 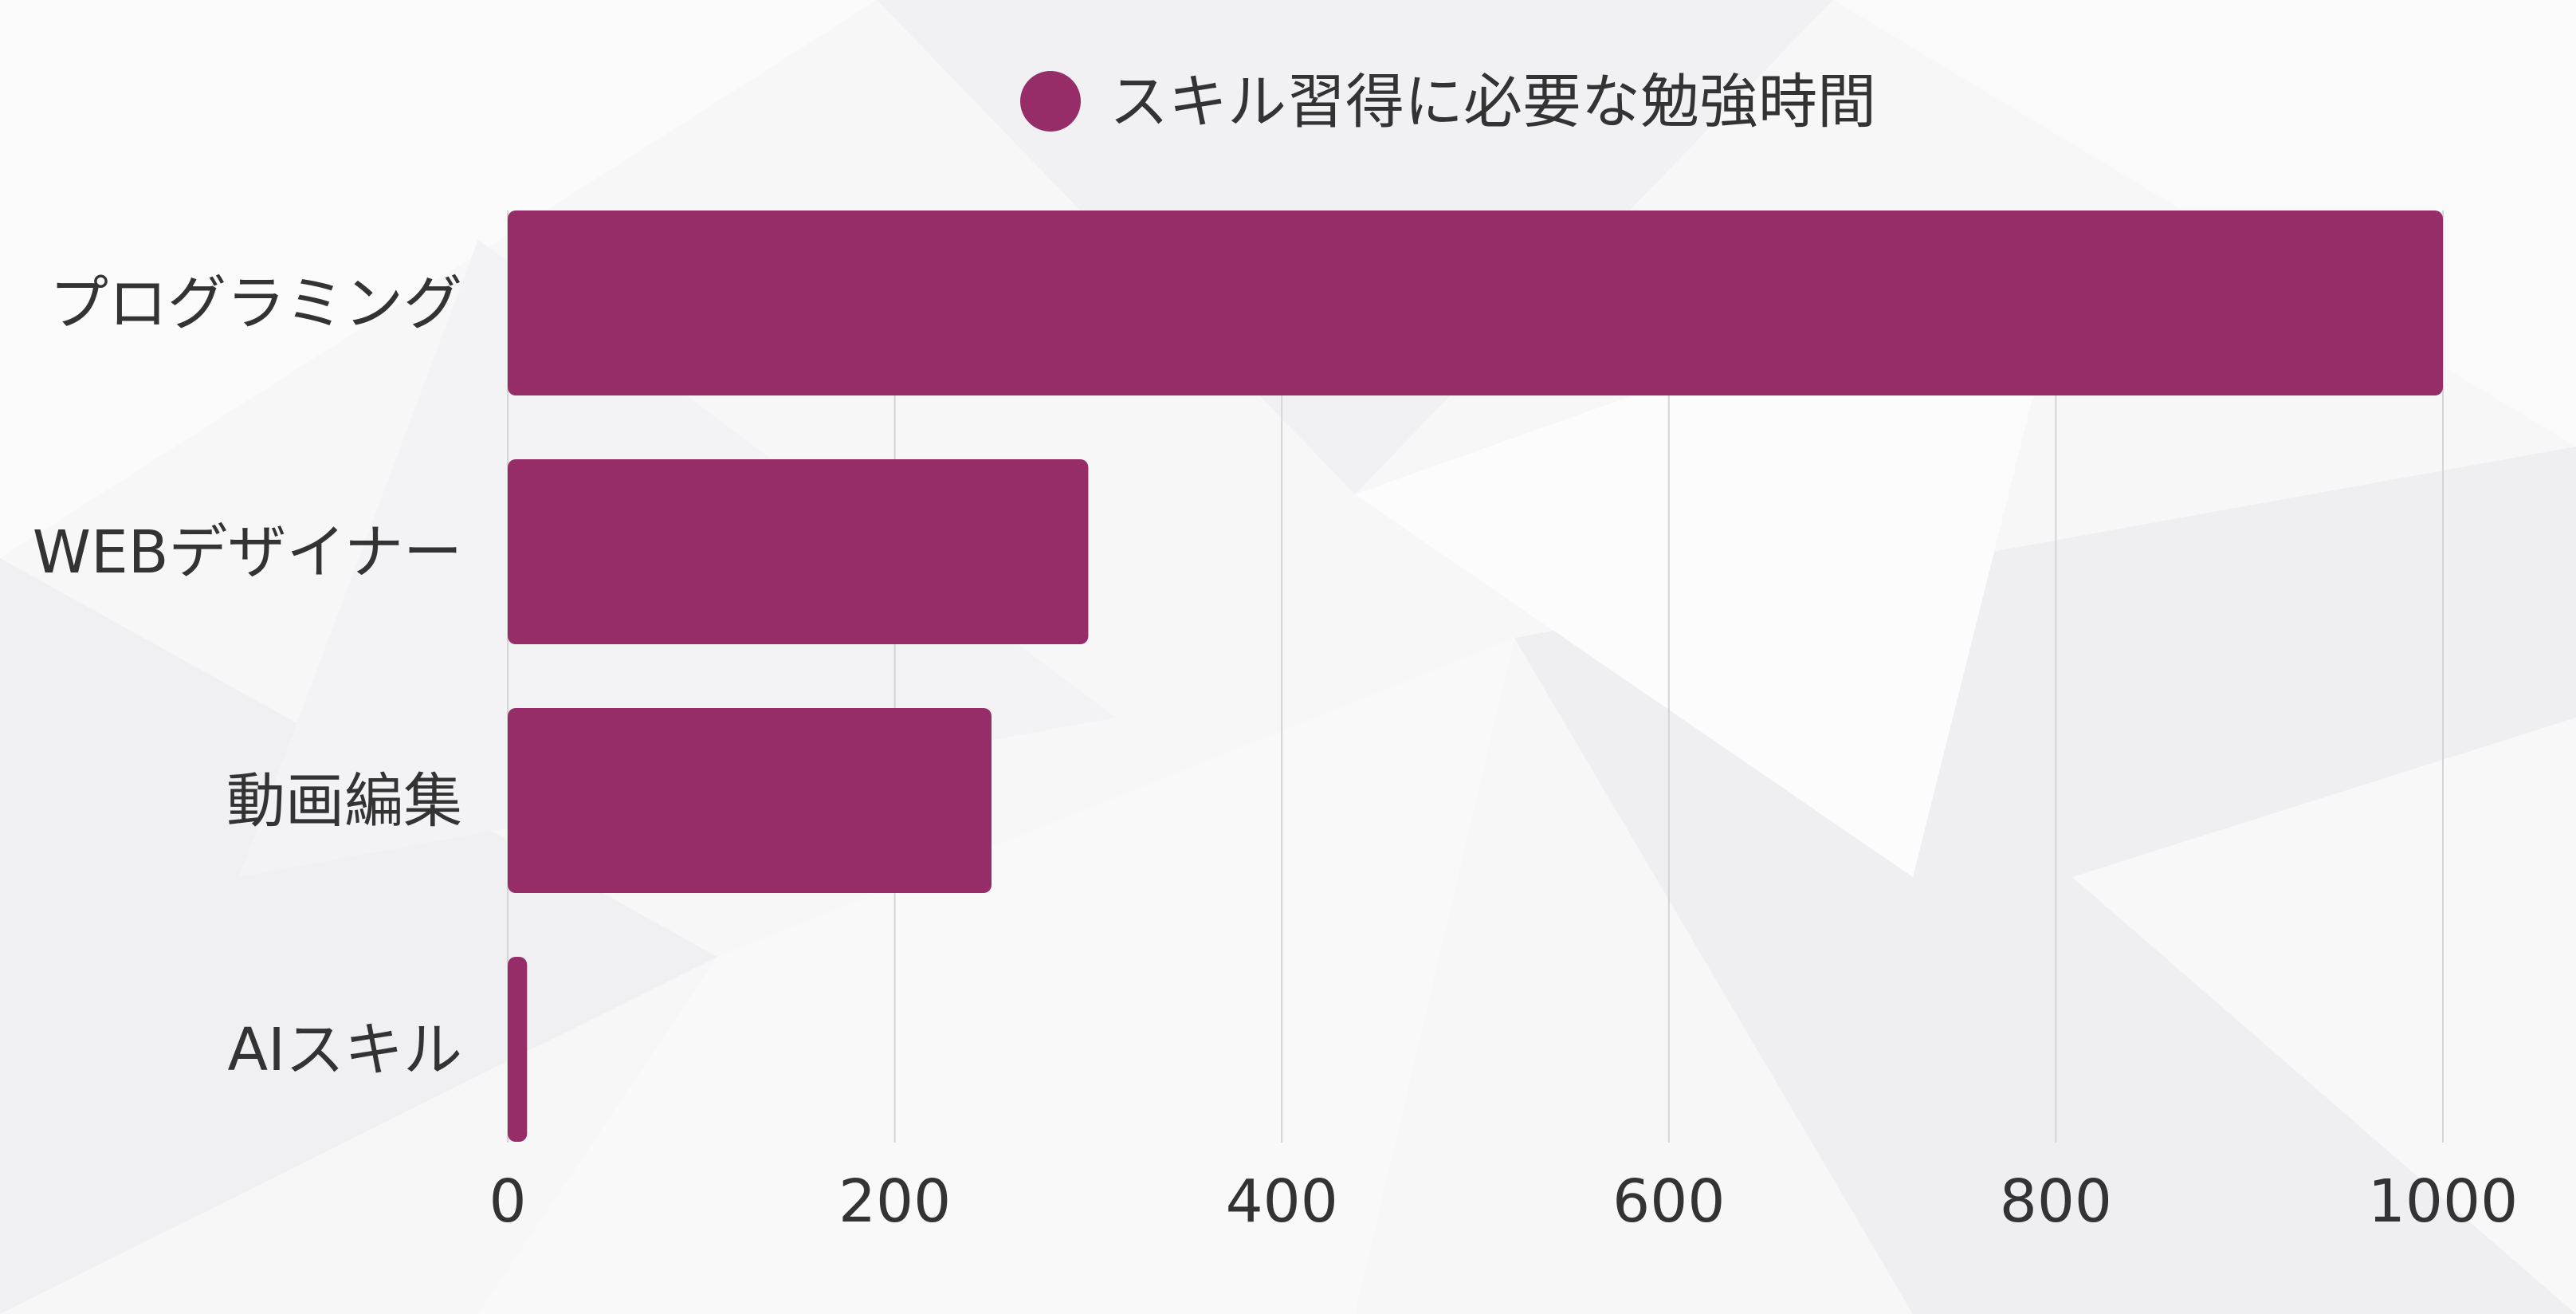 What do you see at coordinates (255, 303) in the screenshot?
I see `category-label-0: プログラミング` at bounding box center [255, 303].